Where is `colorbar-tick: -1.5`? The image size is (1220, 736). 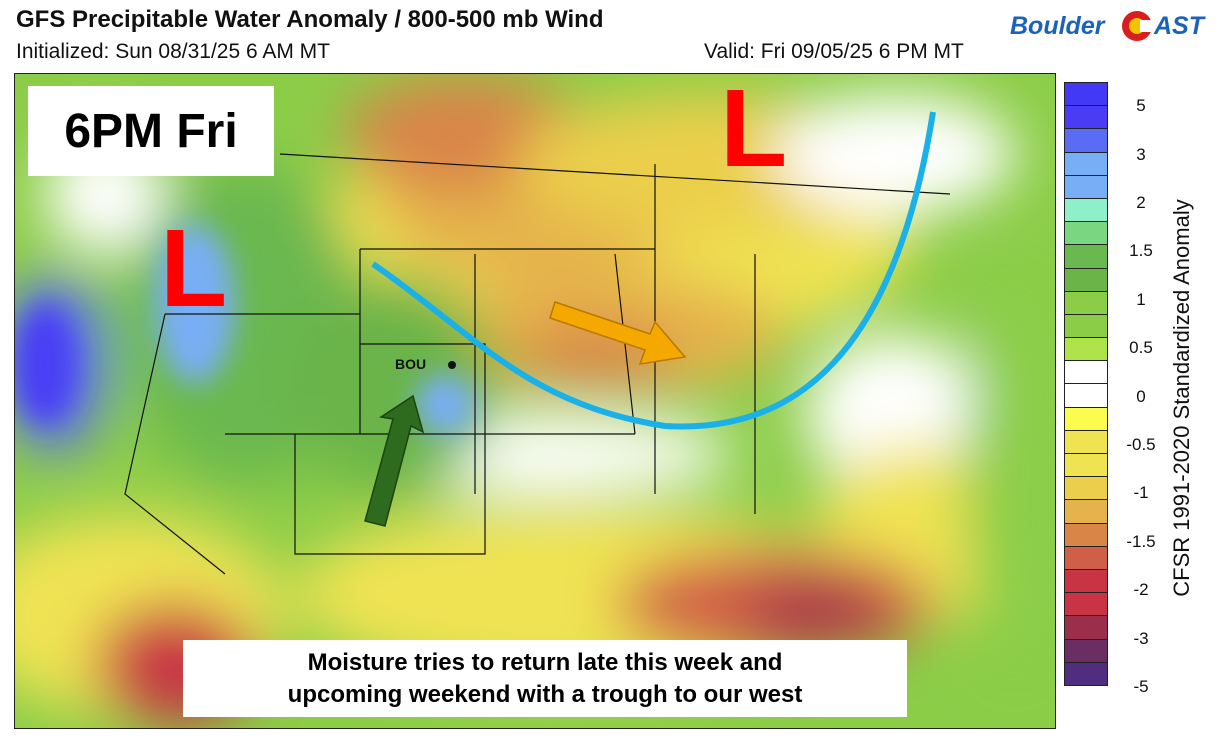 colorbar-tick: -1.5 is located at coordinates (1141, 541).